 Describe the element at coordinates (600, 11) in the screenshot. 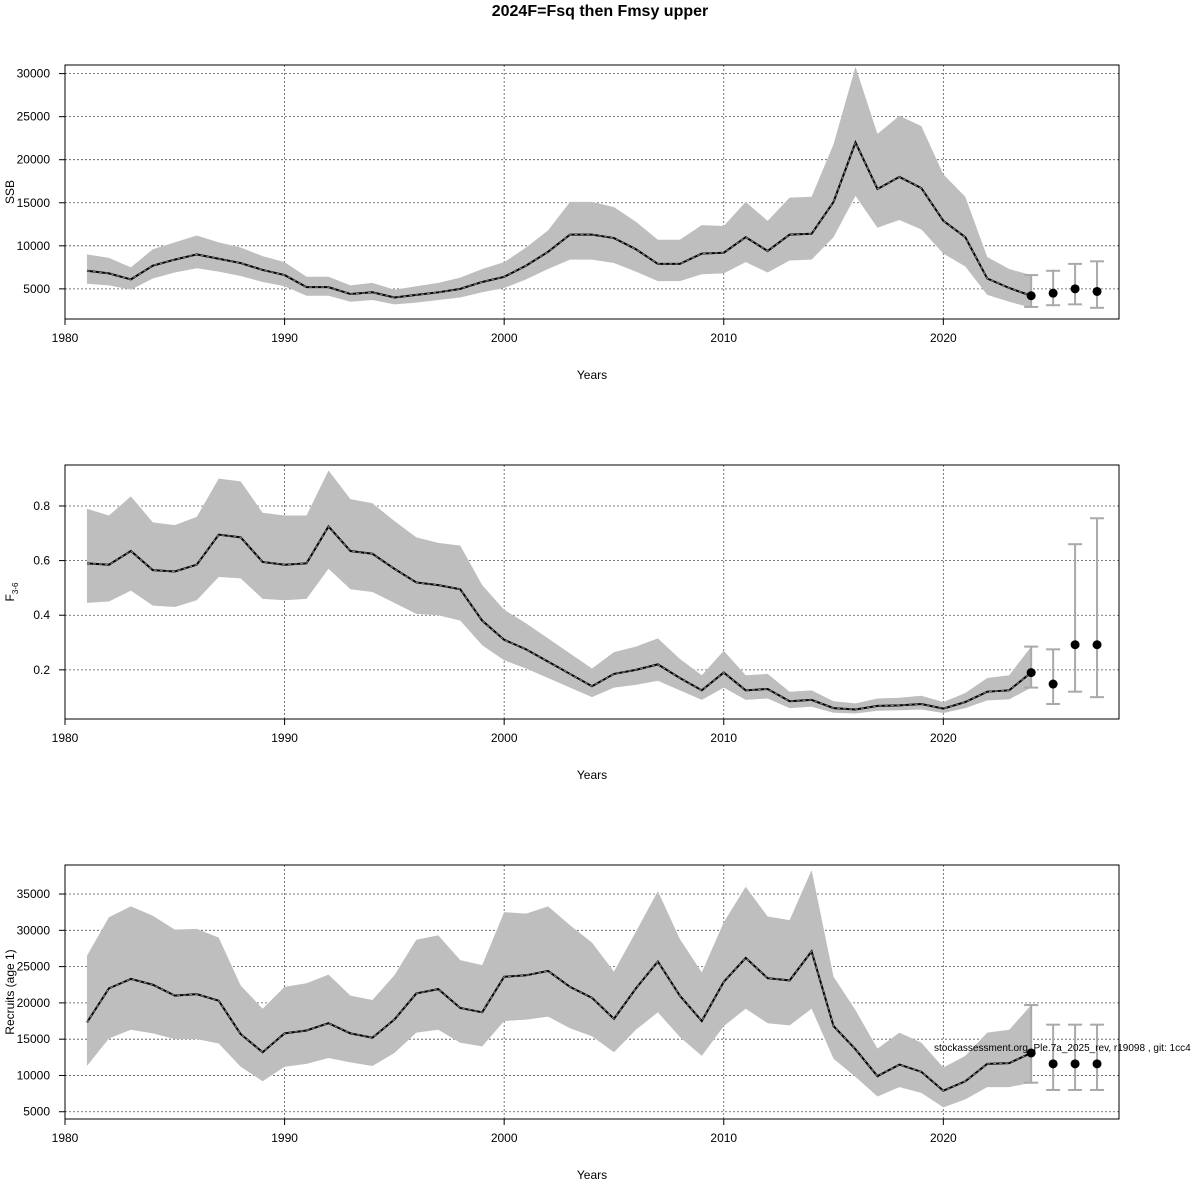

I see `figure-title: 2024F=Fsq then Fmsy upper` at that location.